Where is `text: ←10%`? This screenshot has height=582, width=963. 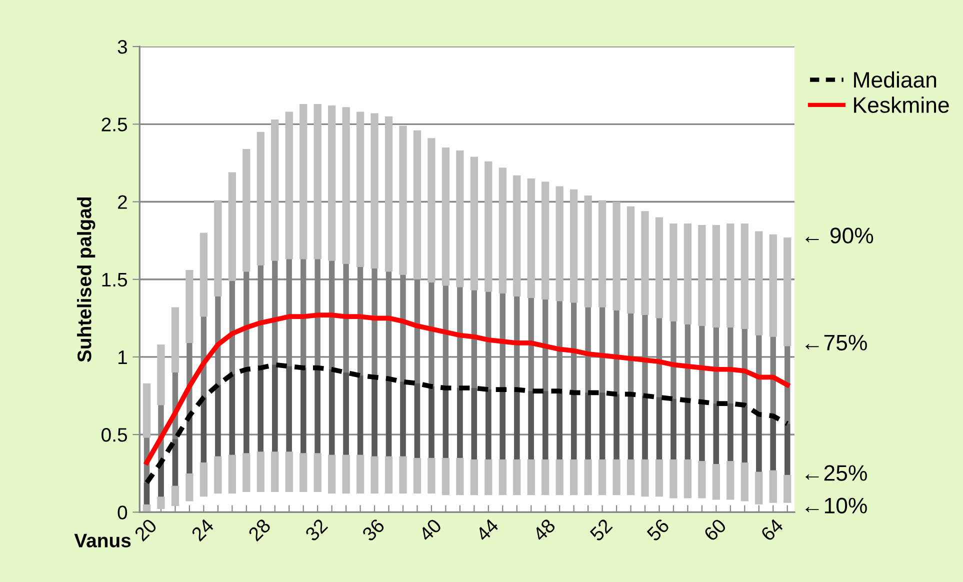
text: ←10% is located at coordinates (836, 506).